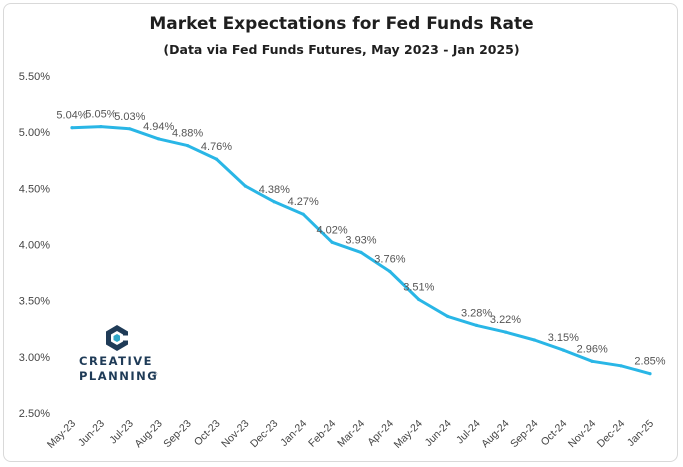 This screenshot has width=683, height=467. Describe the element at coordinates (177, 434) in the screenshot. I see `x-tick-label: Sep-23` at that location.